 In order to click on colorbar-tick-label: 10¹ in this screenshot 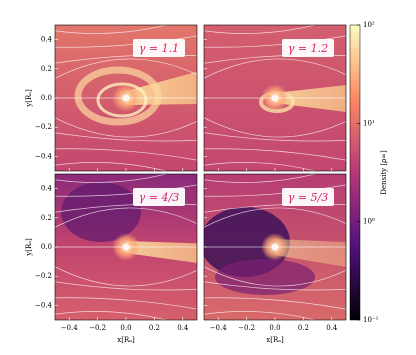, I will do `click(369, 123)`.